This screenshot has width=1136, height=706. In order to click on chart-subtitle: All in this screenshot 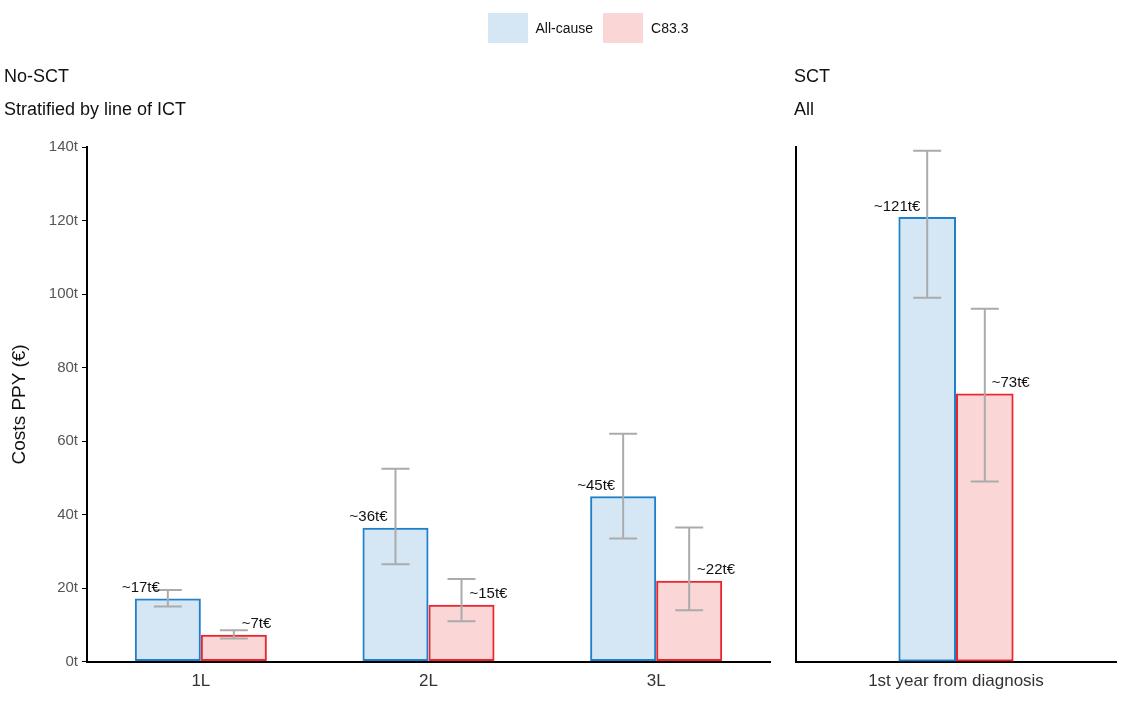, I will do `click(804, 109)`.